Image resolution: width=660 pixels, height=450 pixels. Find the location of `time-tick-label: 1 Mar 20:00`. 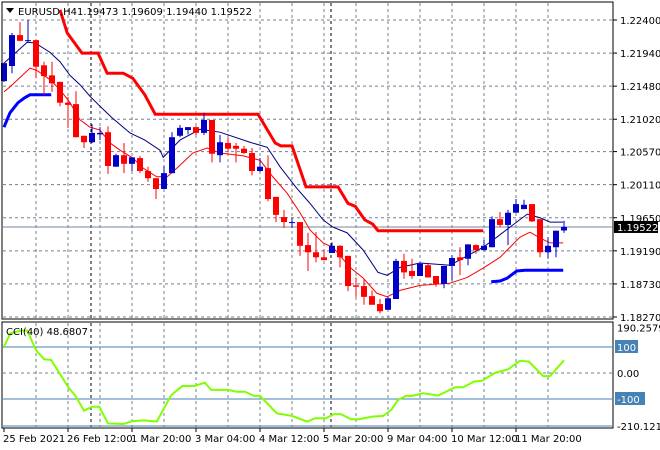

time-tick-label: 1 Mar 20:00 is located at coordinates (161, 439).